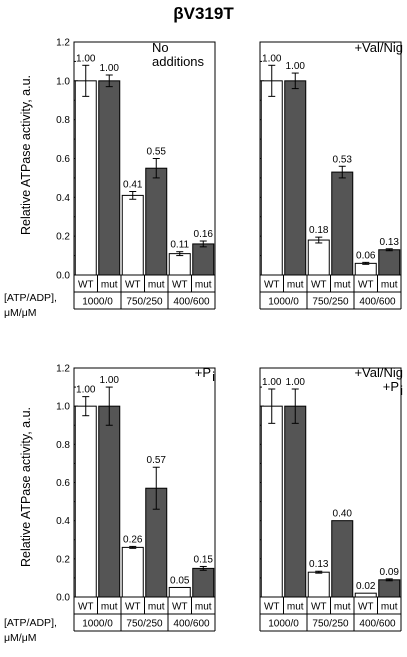  I want to click on row-header-top-line1: [ATP/ADP],, so click(30, 298).